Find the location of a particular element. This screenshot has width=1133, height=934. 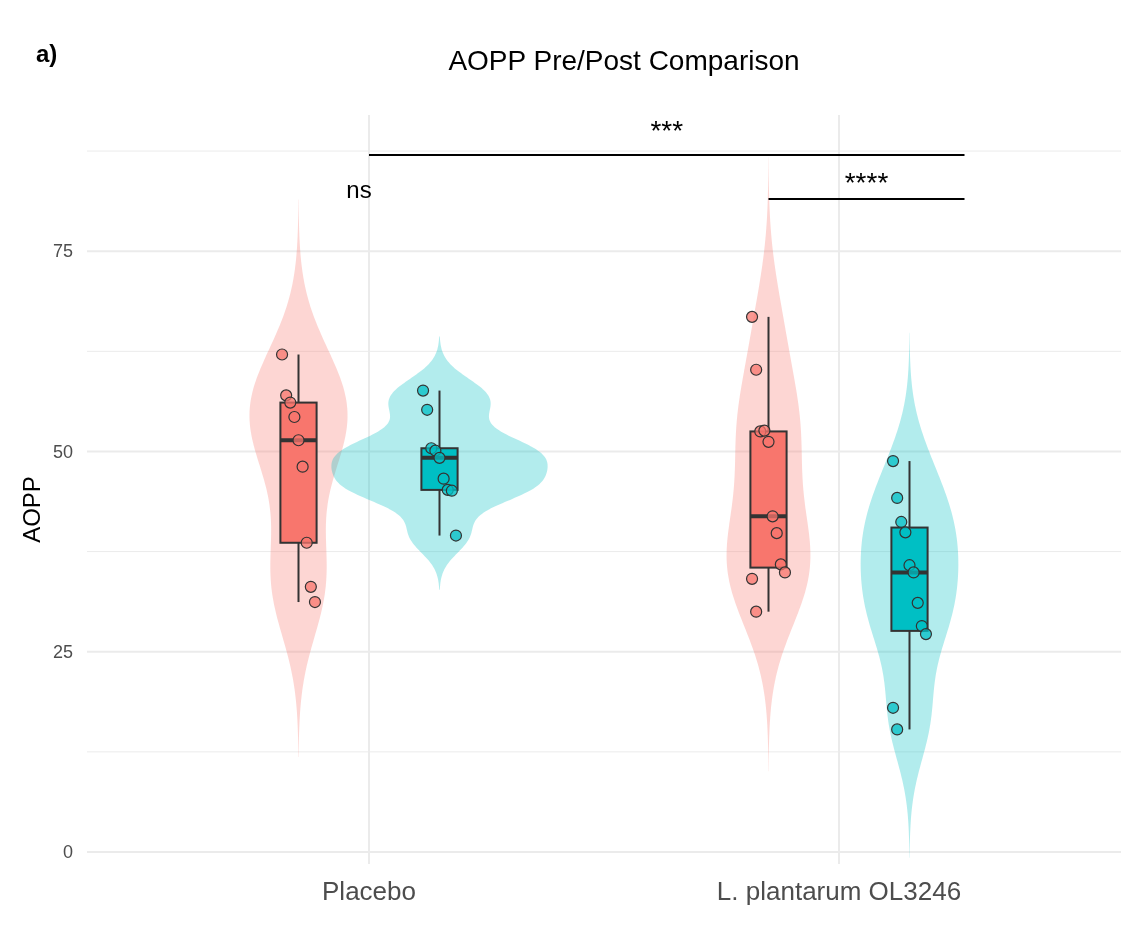

chart-title: AOPP Pre/Post Comparison is located at coordinates (624, 60).